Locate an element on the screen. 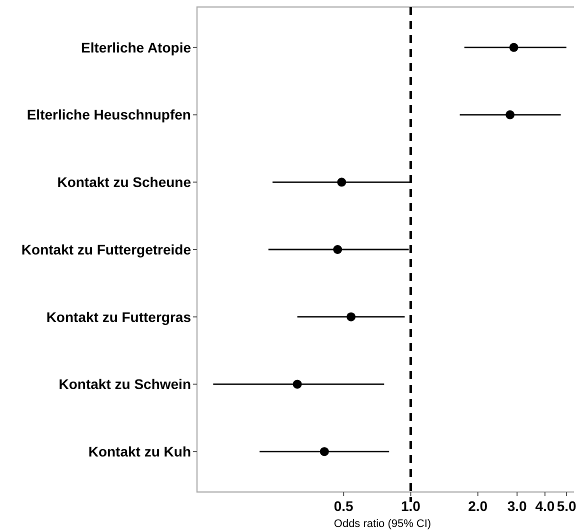 Image resolution: width=585 pixels, height=531 pixels. x-axis-title: Odds ratio (95% CI) is located at coordinates (383, 524).